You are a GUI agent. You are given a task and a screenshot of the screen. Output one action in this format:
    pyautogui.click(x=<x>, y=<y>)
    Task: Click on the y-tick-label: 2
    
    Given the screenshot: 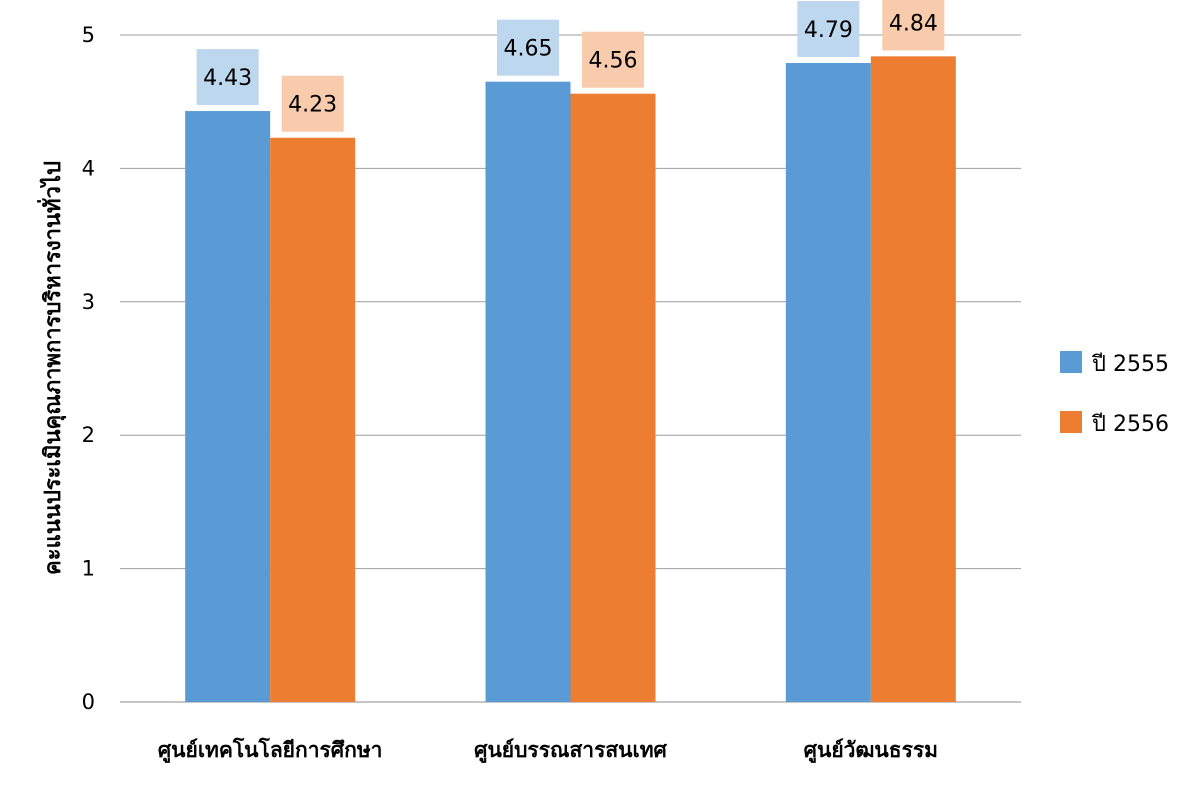 What is the action you would take?
    pyautogui.click(x=88, y=435)
    